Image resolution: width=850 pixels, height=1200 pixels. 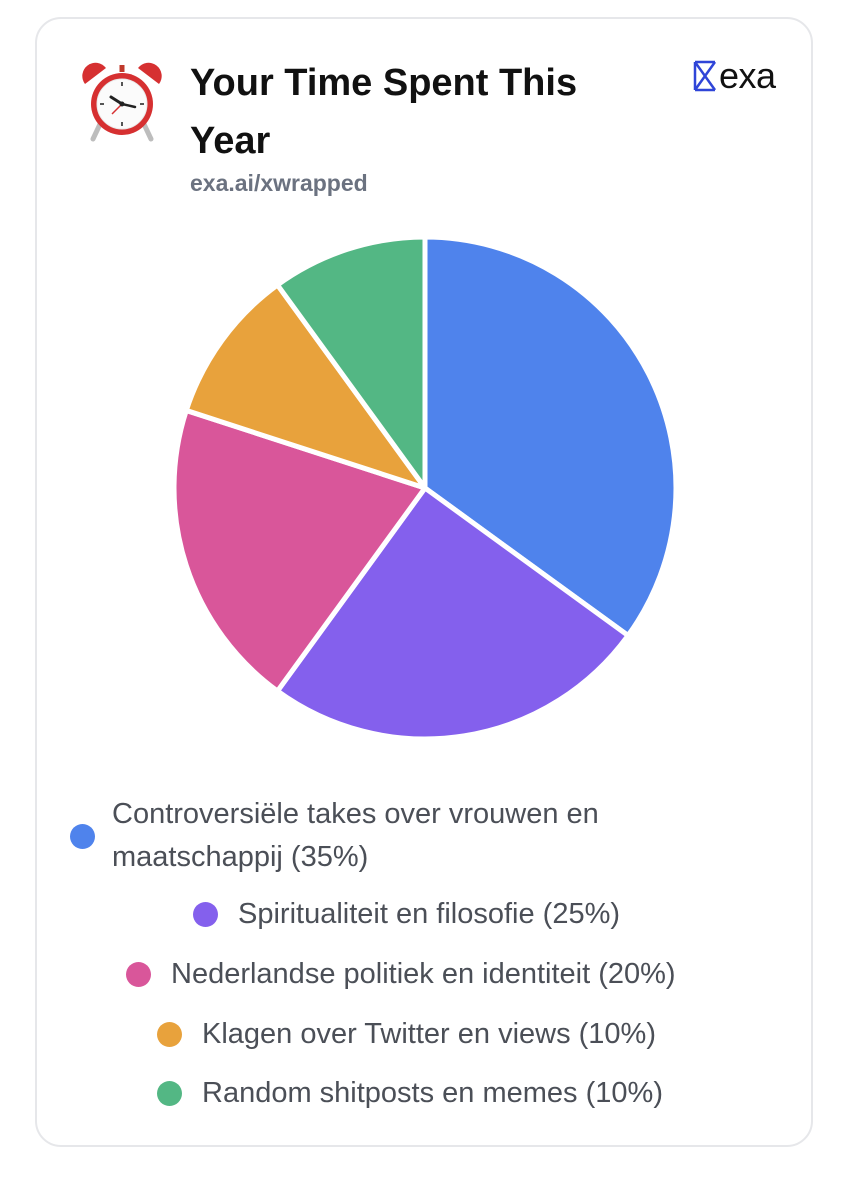 I want to click on legend-item: Nederlandse politiek en identiteit (20%), so click(x=401, y=974).